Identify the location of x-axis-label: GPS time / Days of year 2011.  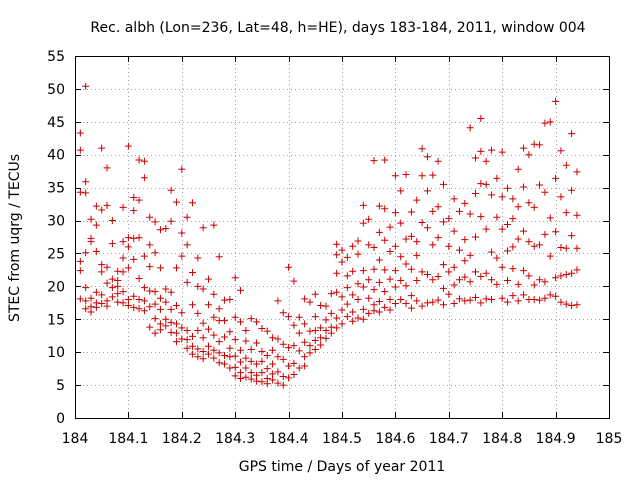
(342, 467).